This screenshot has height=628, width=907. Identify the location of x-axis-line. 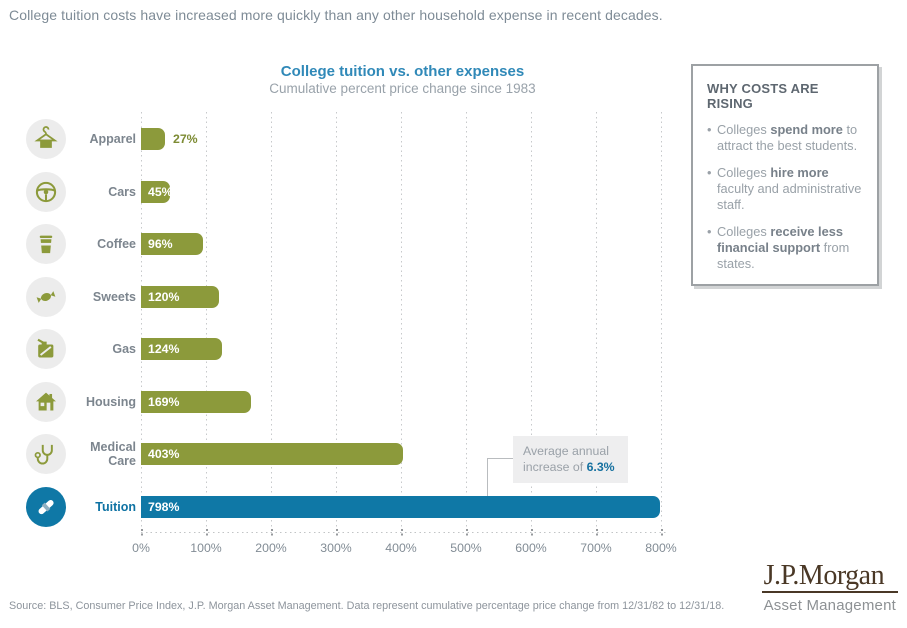
(404, 532).